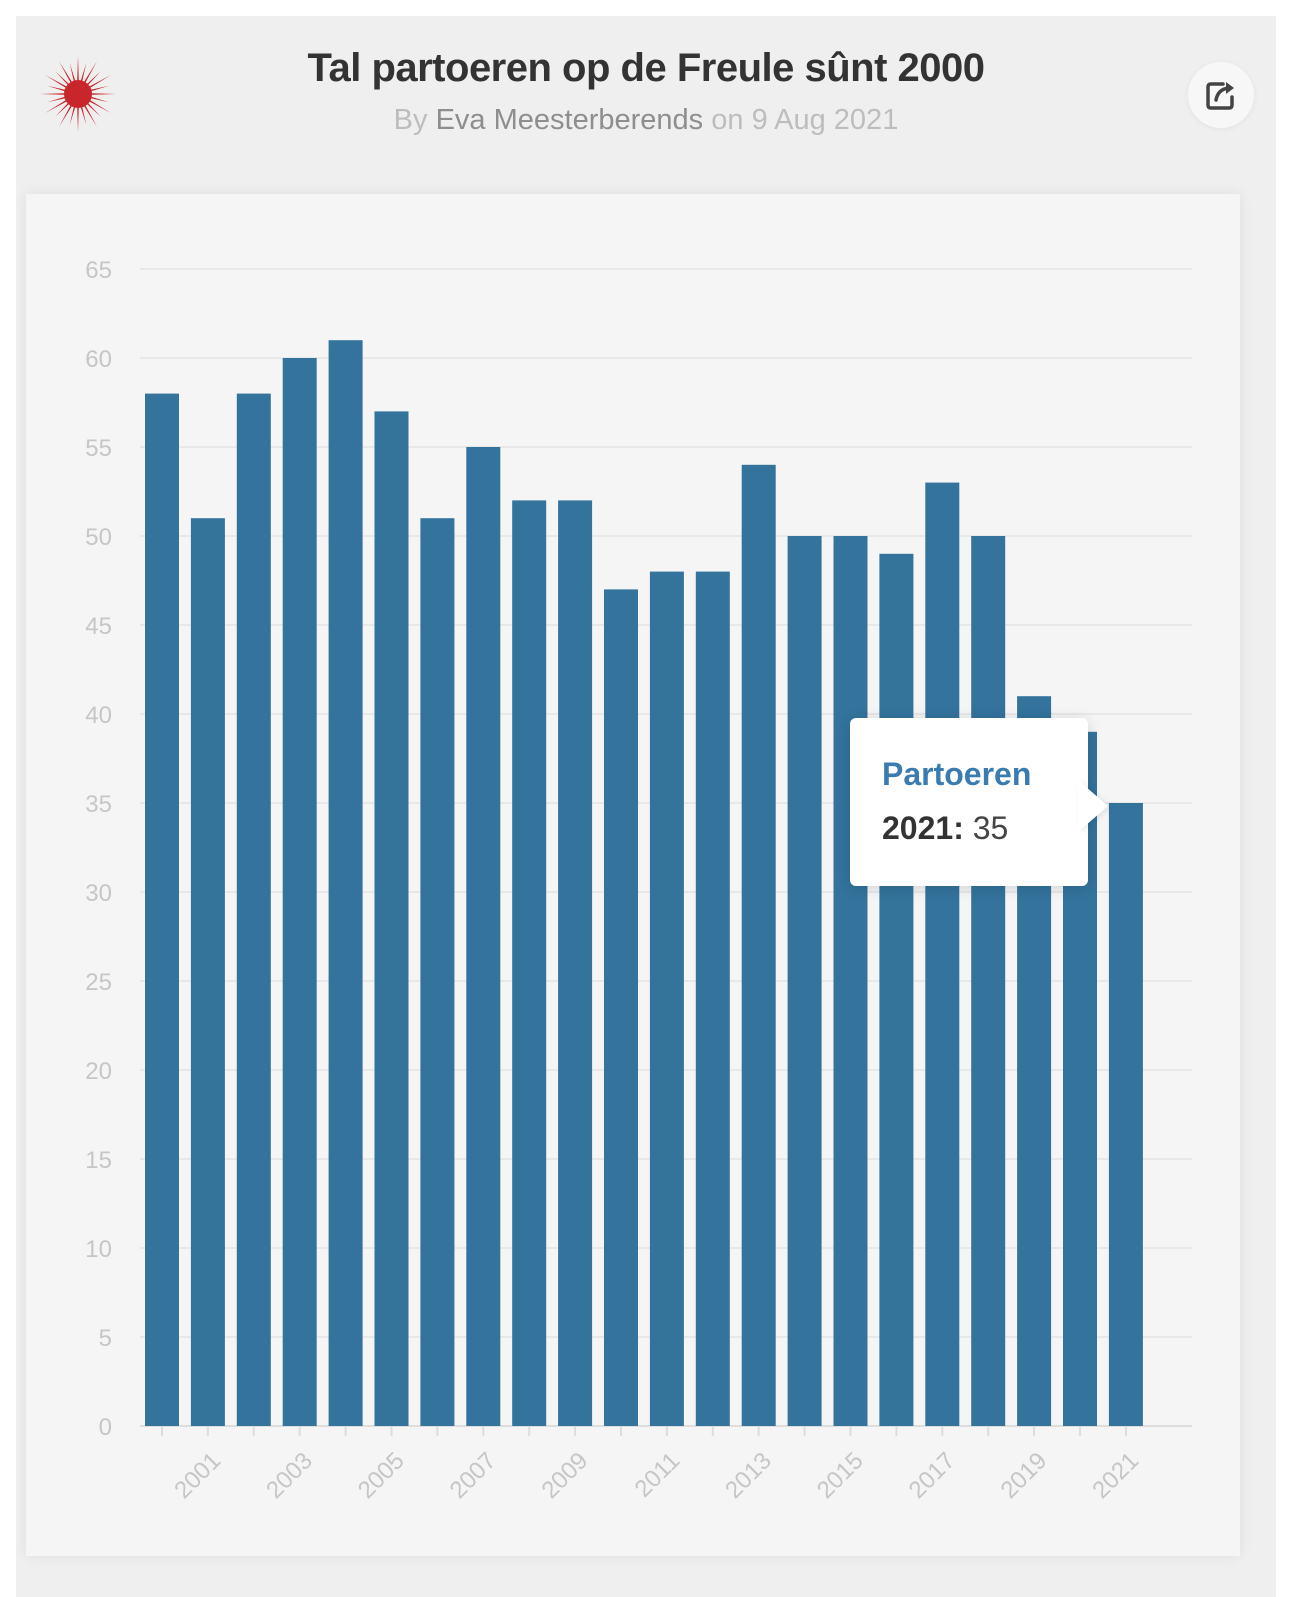 This screenshot has width=1294, height=1597. Describe the element at coordinates (98, 1071) in the screenshot. I see `y-tick-label: 20` at that location.